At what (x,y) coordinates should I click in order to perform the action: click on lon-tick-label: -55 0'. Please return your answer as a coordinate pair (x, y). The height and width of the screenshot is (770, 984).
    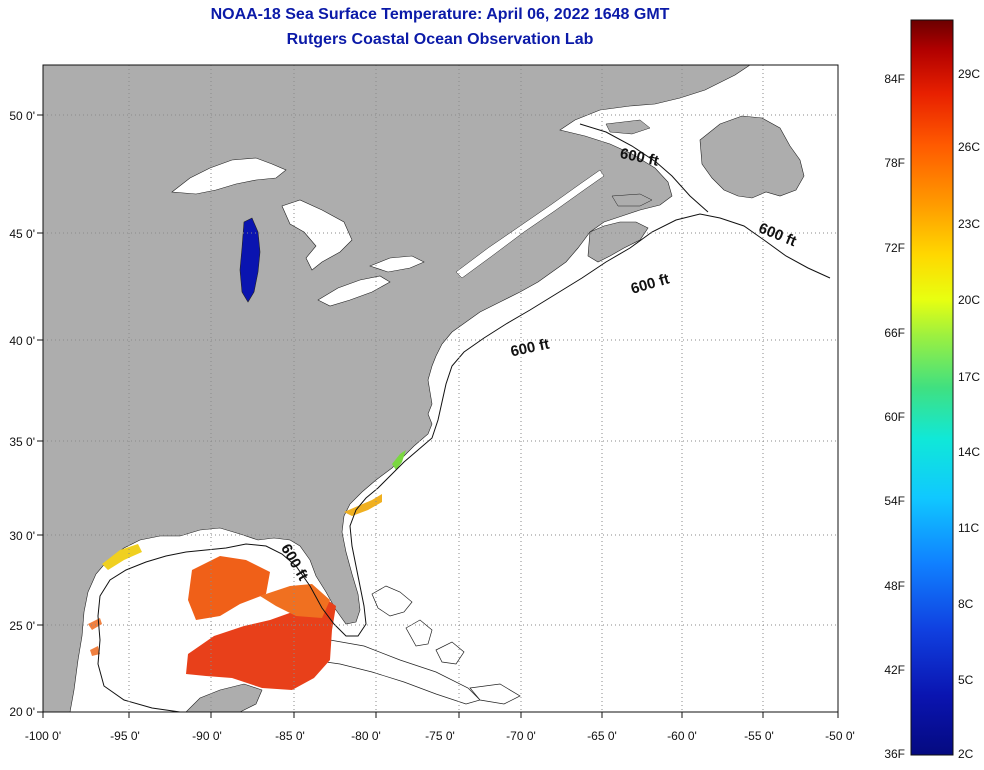
    Looking at the image, I should click on (759, 736).